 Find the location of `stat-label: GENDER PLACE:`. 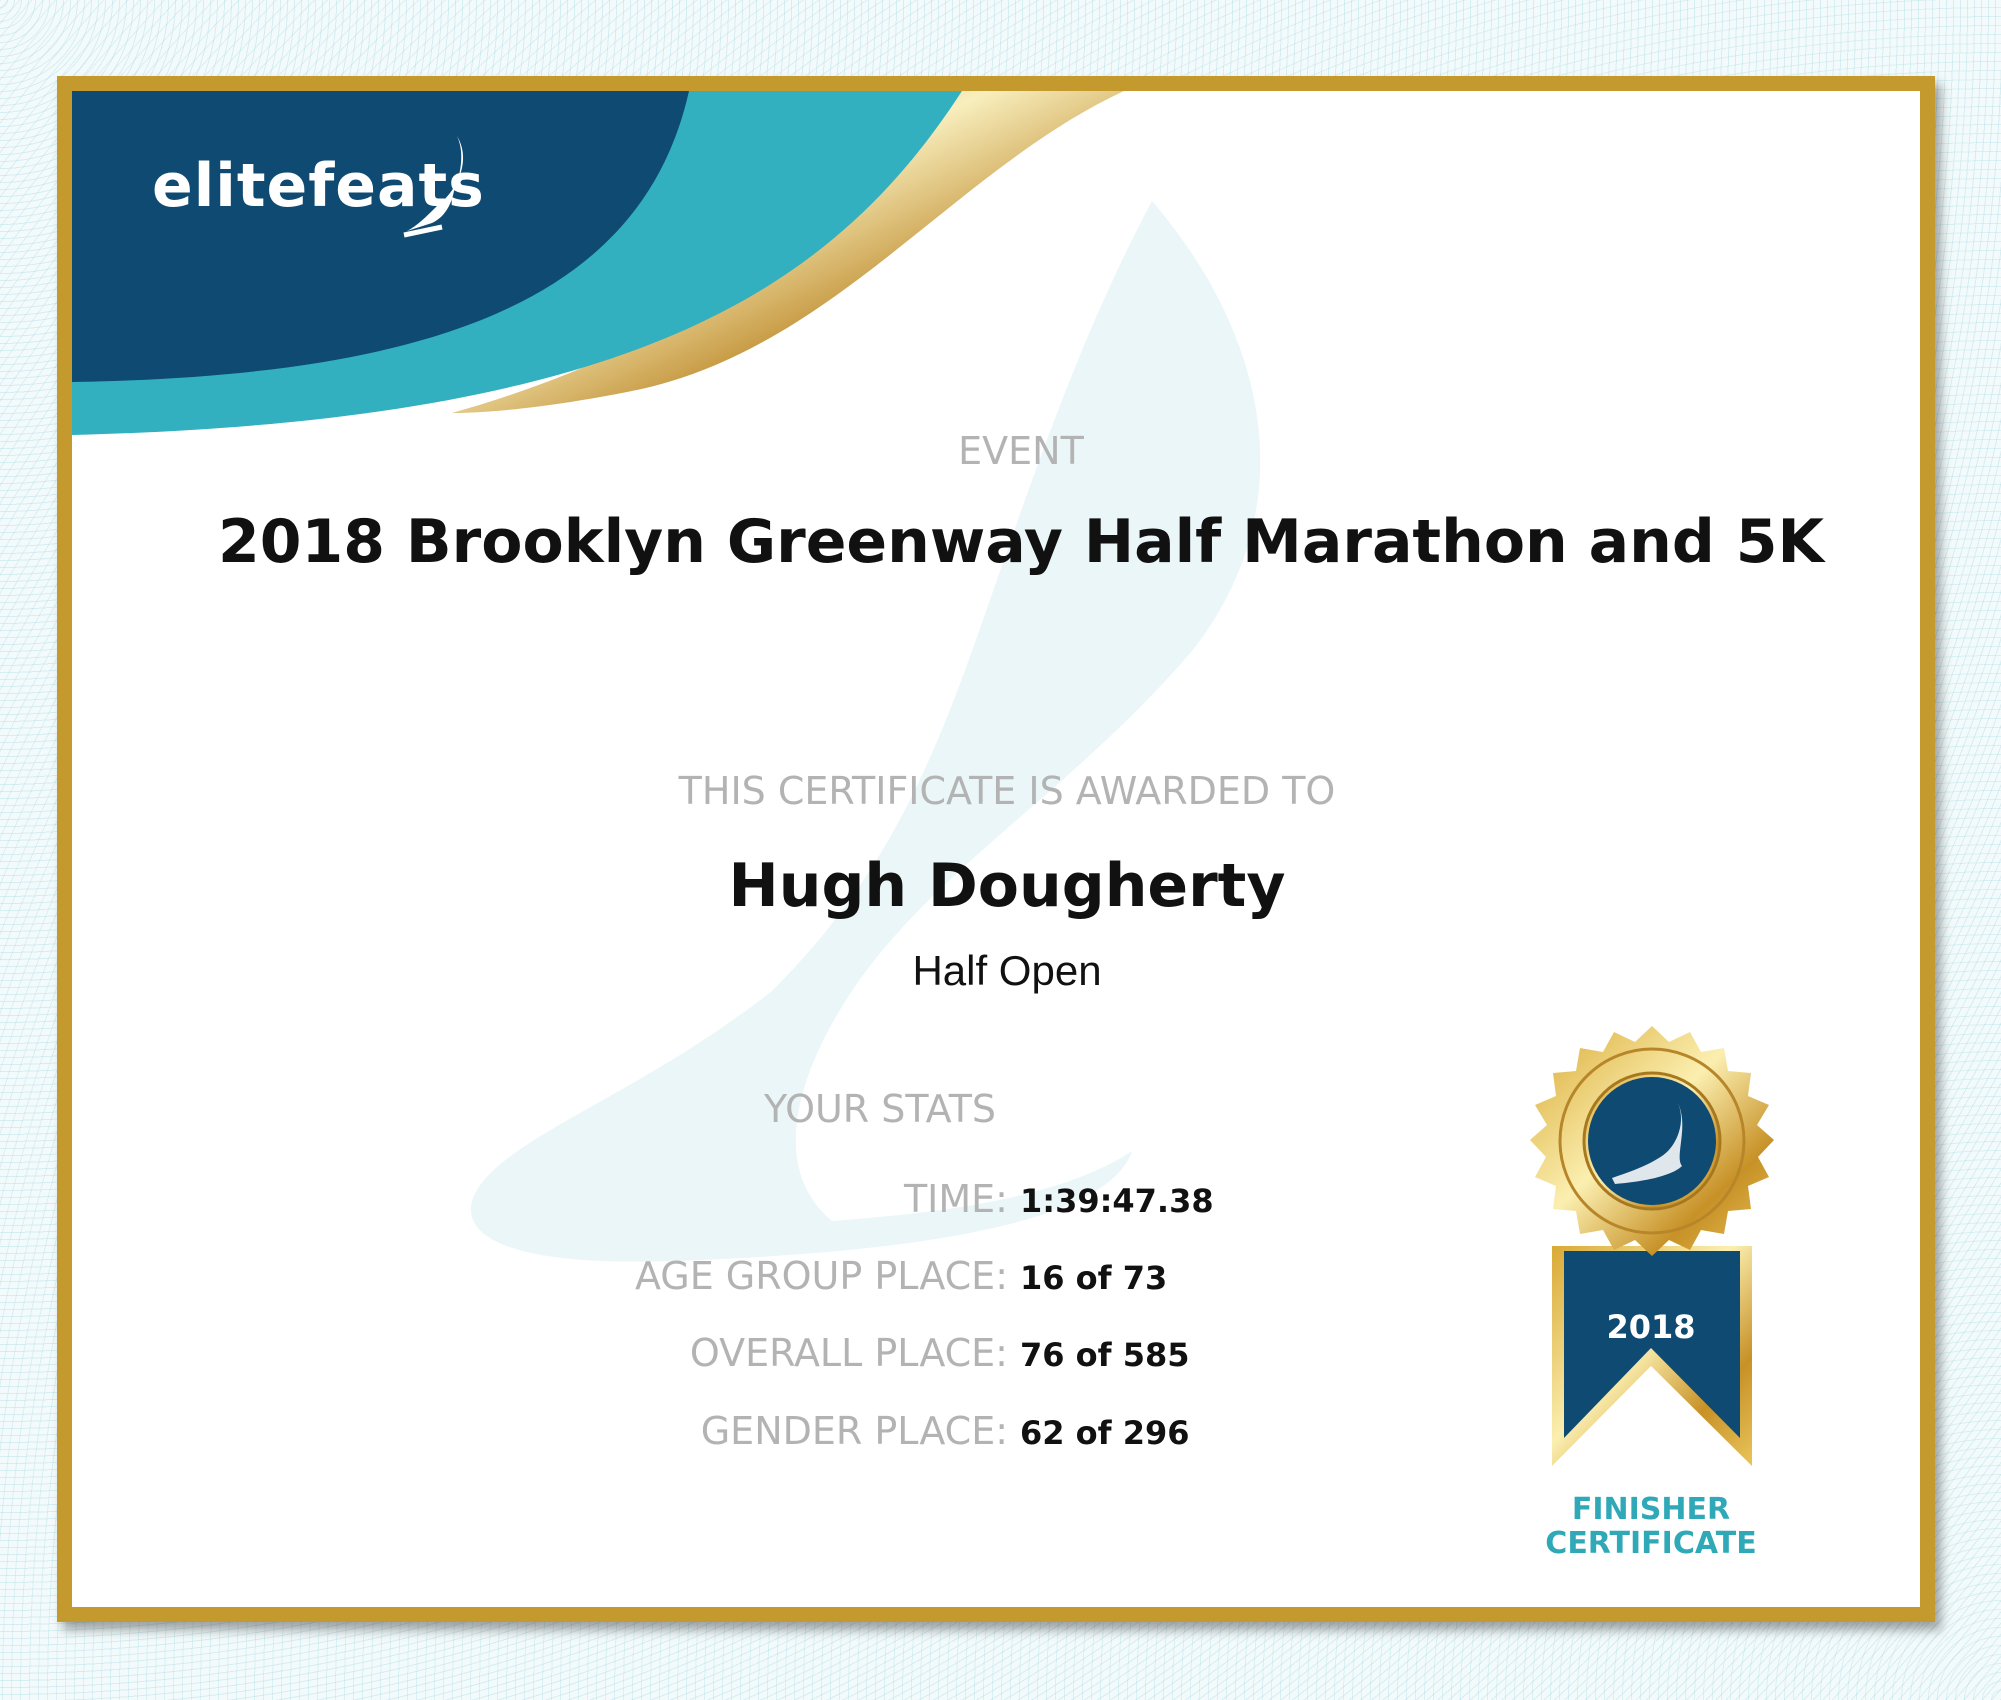

stat-label: GENDER PLACE: is located at coordinates (854, 1431).